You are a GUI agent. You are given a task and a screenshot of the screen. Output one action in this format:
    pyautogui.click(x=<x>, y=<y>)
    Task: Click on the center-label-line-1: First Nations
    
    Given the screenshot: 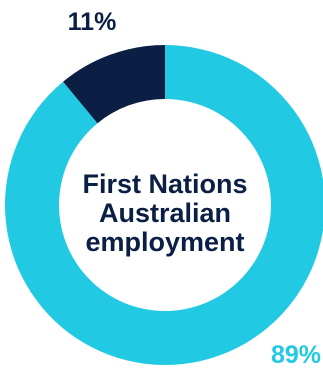 What is the action you would take?
    pyautogui.click(x=164, y=184)
    